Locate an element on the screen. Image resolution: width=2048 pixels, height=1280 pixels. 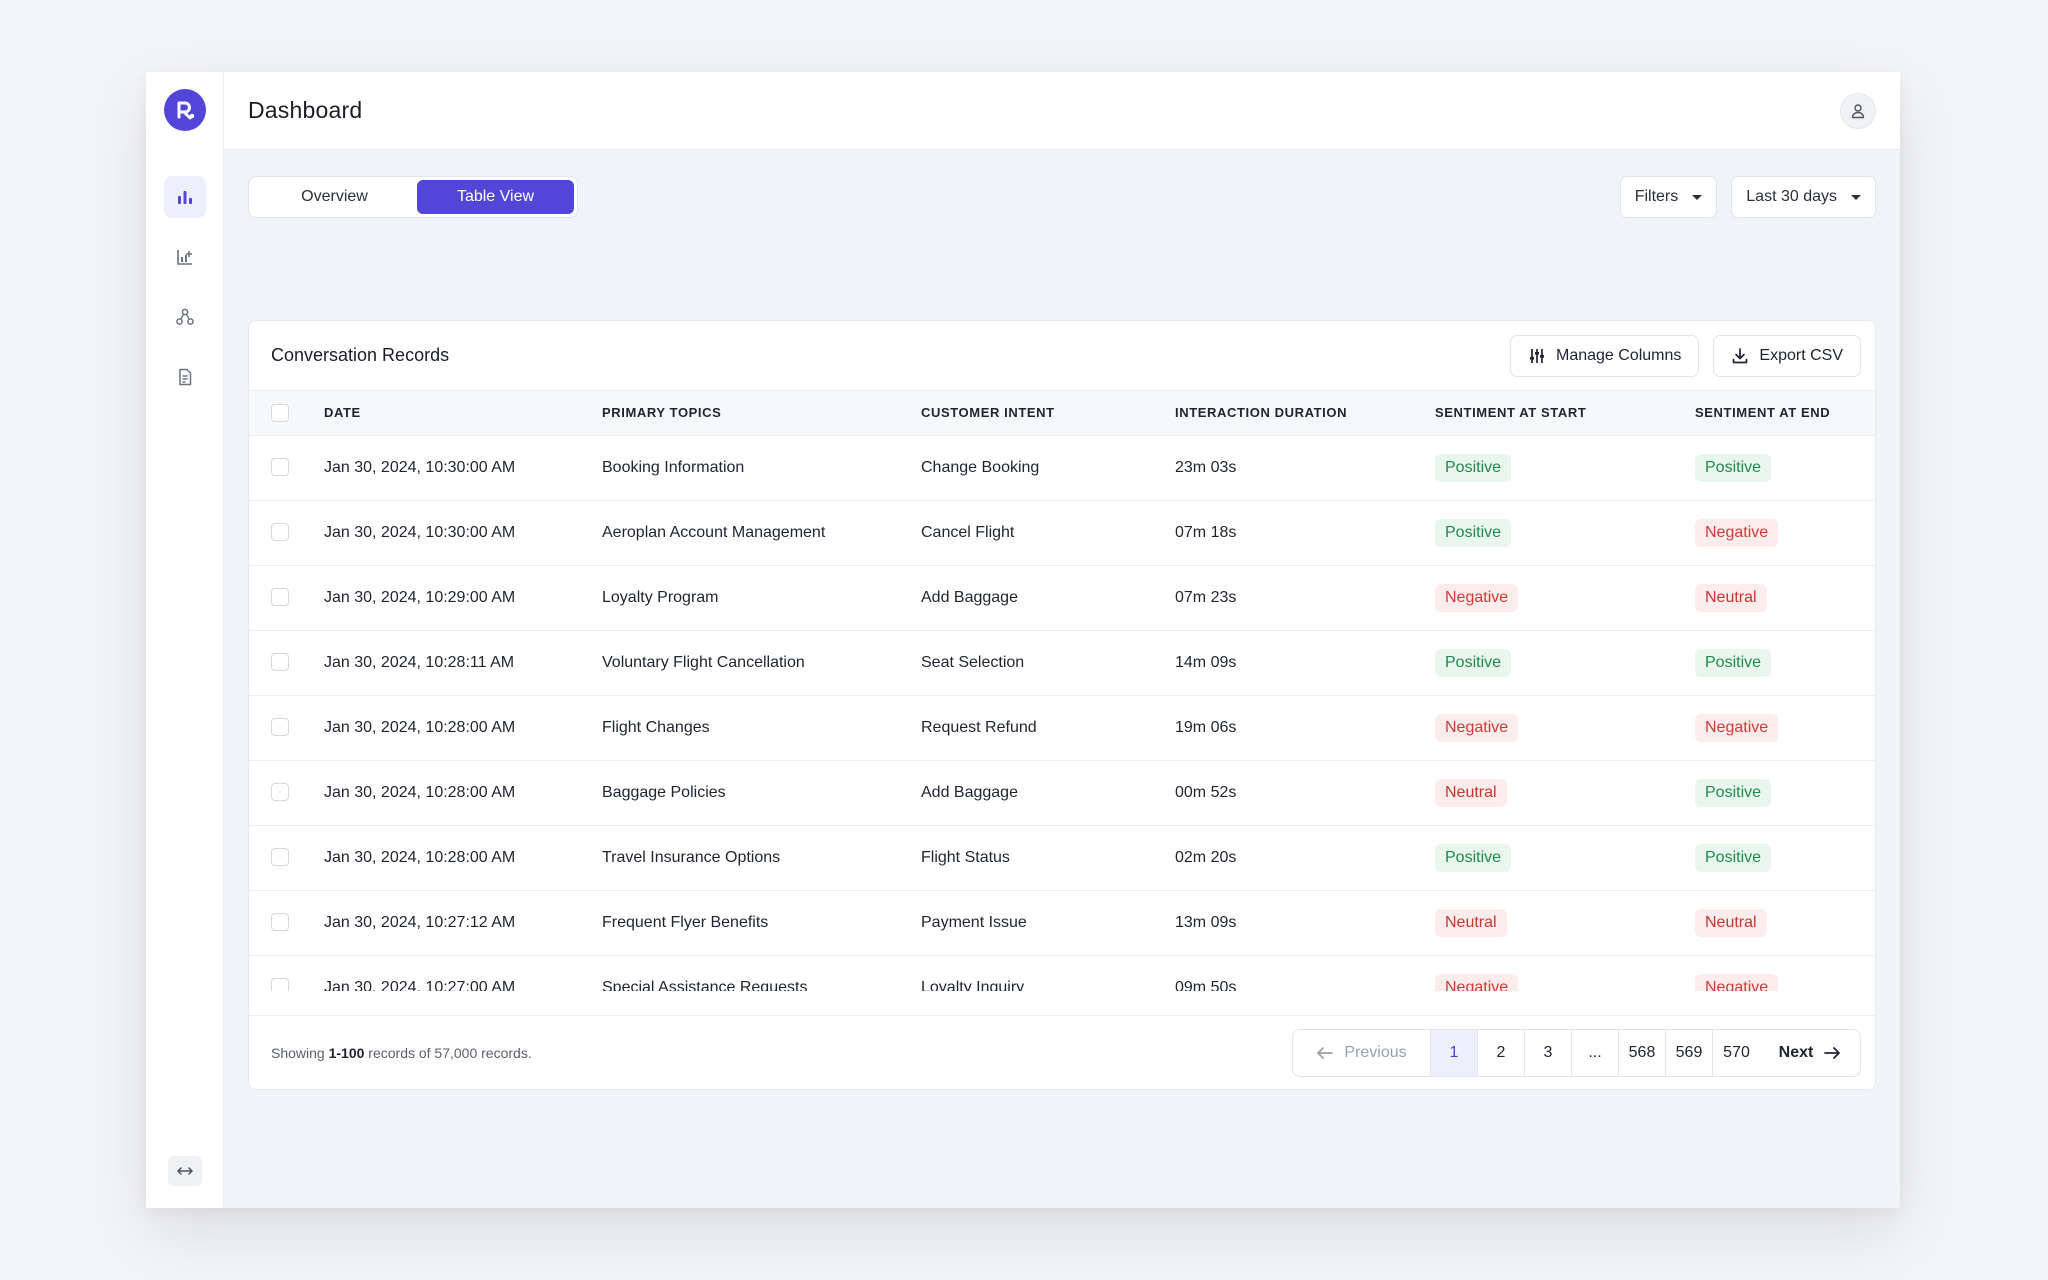
cell-customer-intent: Change Booking is located at coordinates (1048, 468).